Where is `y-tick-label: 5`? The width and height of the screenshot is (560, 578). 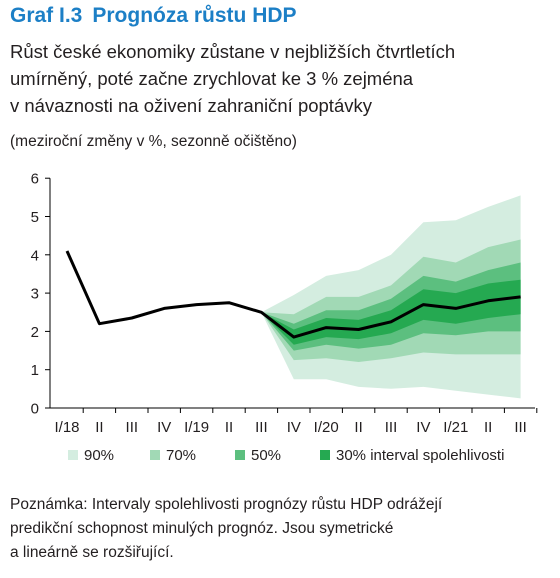
y-tick-label: 5 is located at coordinates (35, 217).